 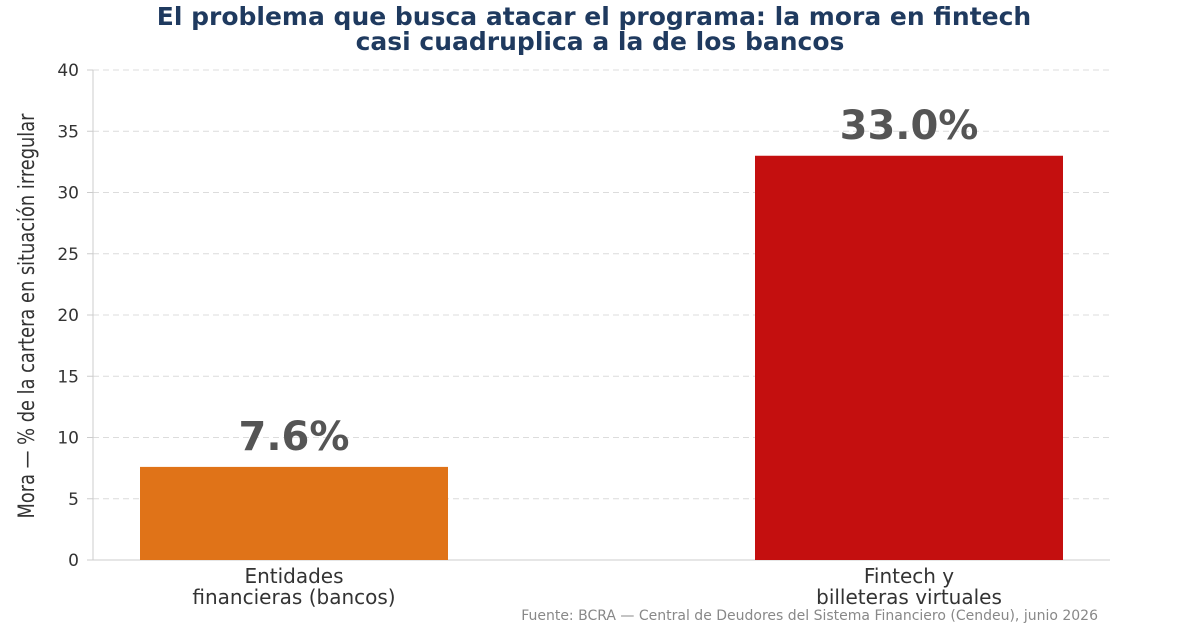 I want to click on y-tick-label: 15, so click(x=68, y=377).